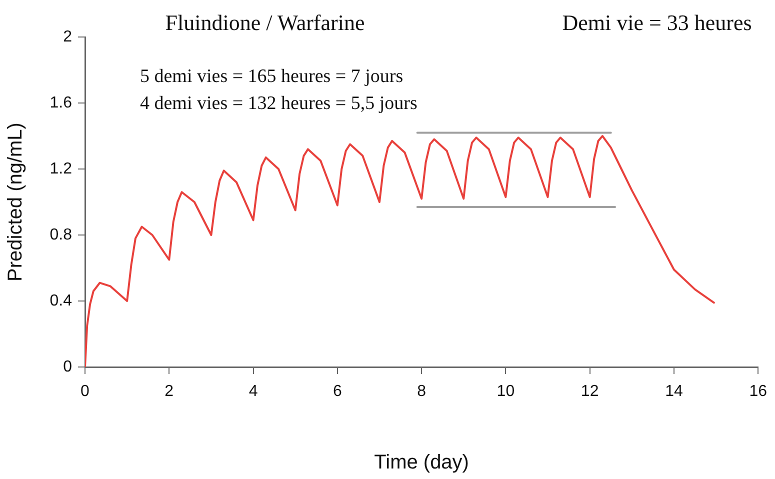 This screenshot has width=775, height=479. What do you see at coordinates (272, 76) in the screenshot?
I see `annotation: 5 demi vies = 165 heures = 7 jours` at bounding box center [272, 76].